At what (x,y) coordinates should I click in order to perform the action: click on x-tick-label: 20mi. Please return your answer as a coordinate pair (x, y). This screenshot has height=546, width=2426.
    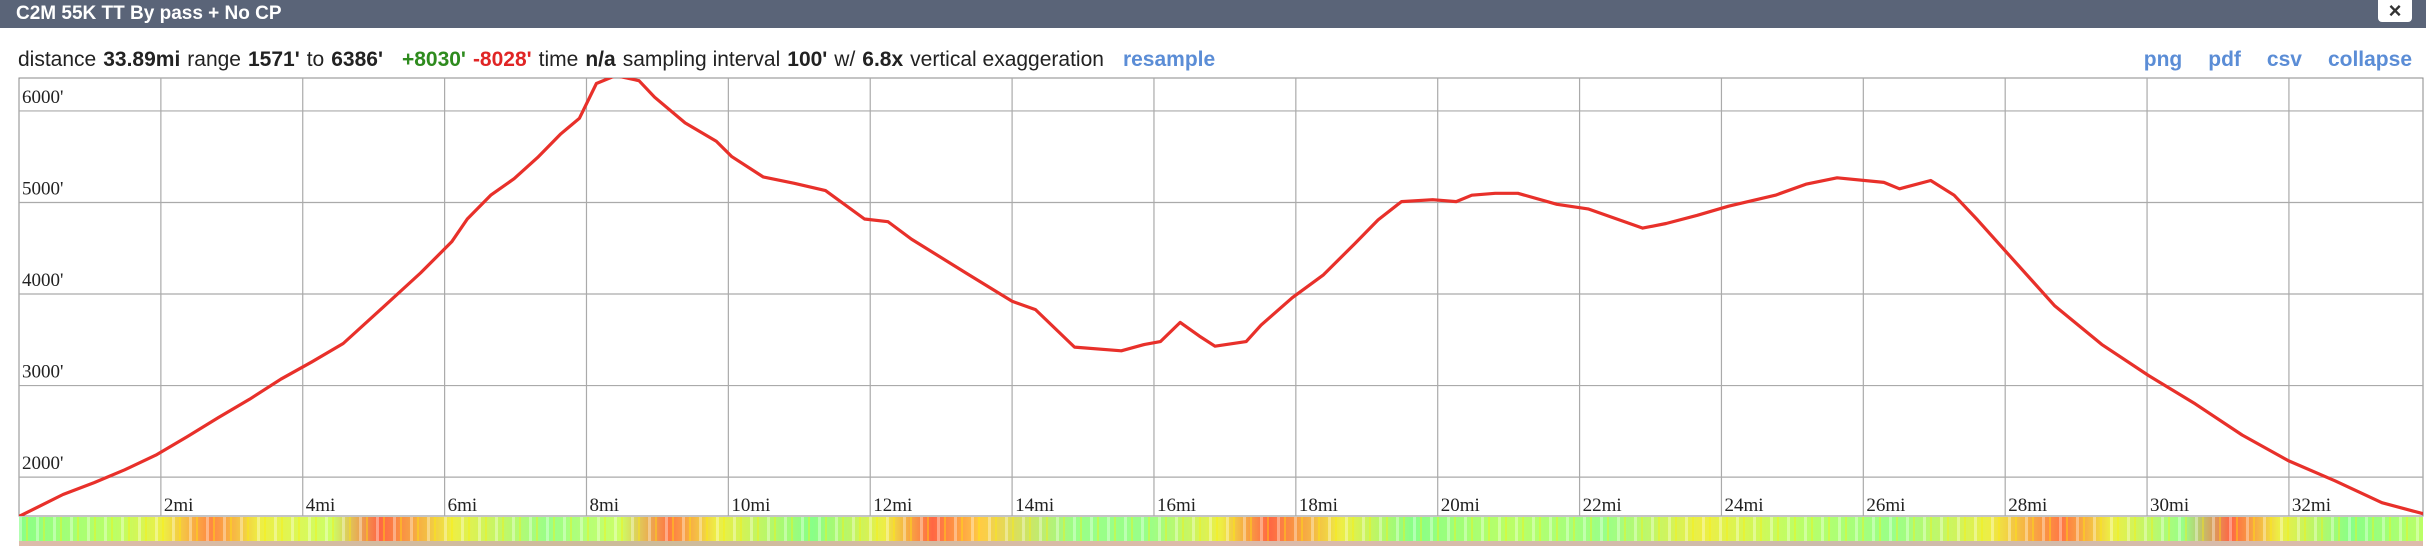
    Looking at the image, I should click on (1460, 505).